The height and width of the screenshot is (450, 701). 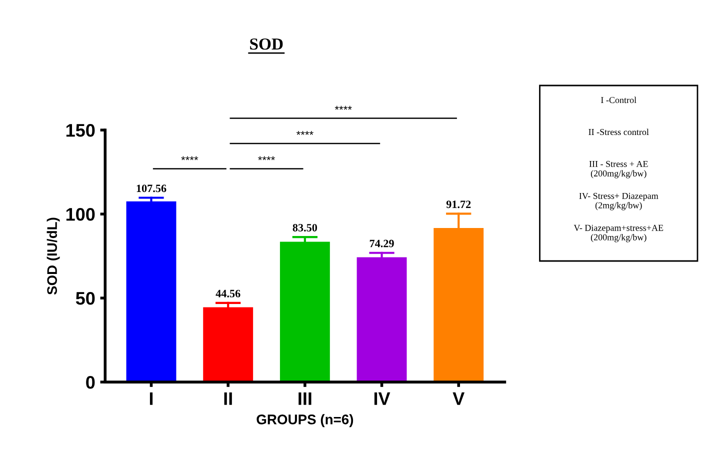 I want to click on y-tick-label: 150, so click(x=80, y=130).